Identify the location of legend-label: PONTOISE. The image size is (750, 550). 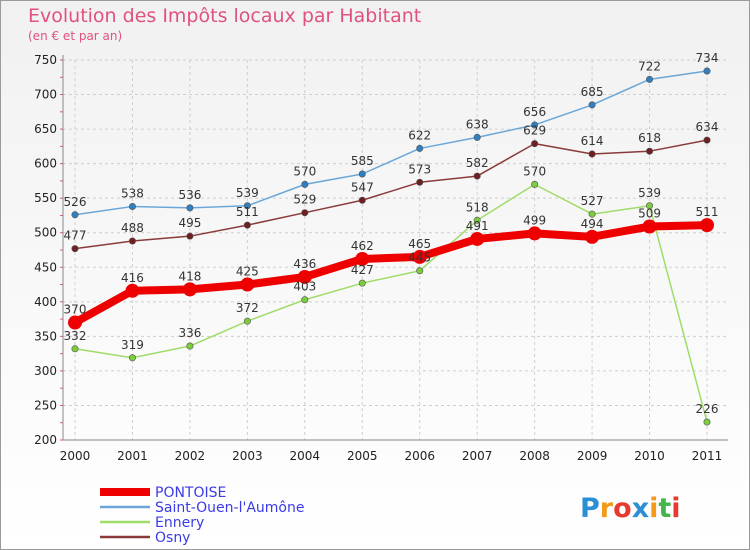
(190, 493).